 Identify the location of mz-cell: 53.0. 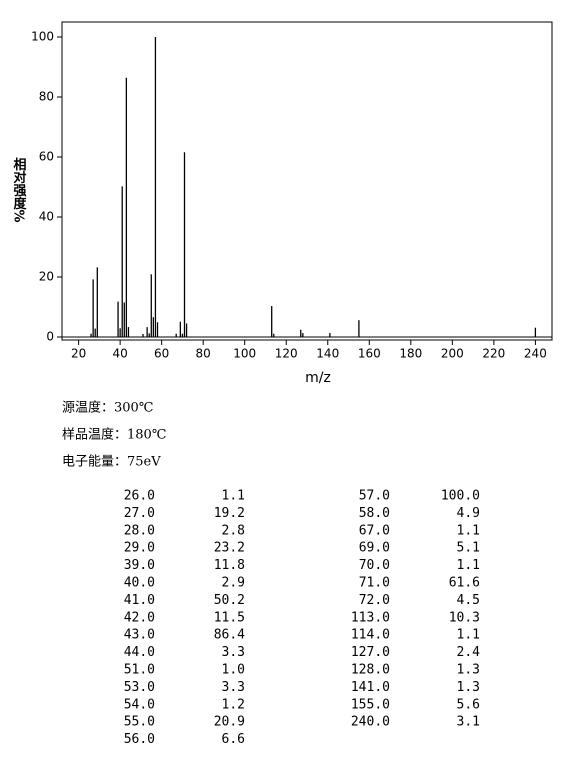
(139, 687).